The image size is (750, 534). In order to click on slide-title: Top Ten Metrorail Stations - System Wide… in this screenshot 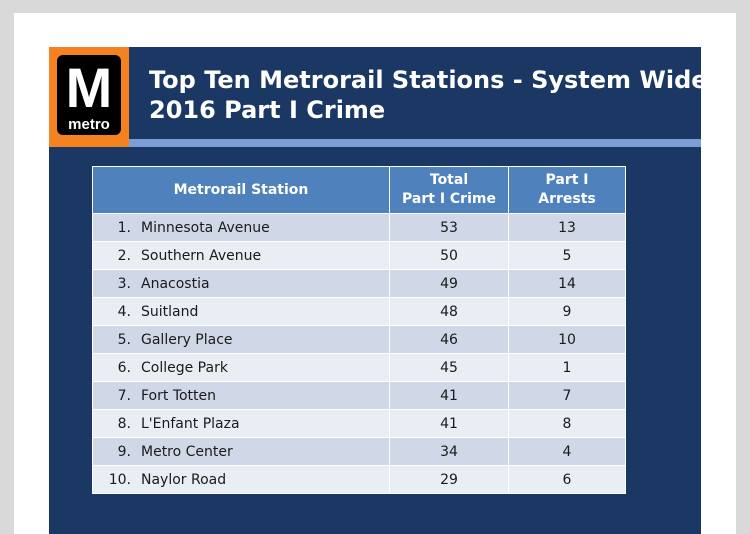, I will do `click(428, 95)`.